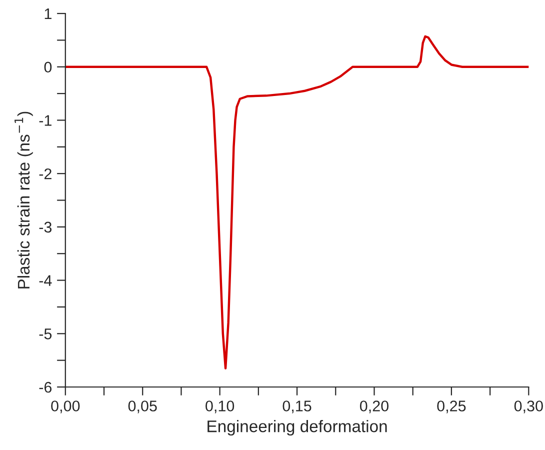 The image size is (545, 450). I want to click on x-tick-label: 0,00, so click(65, 407).